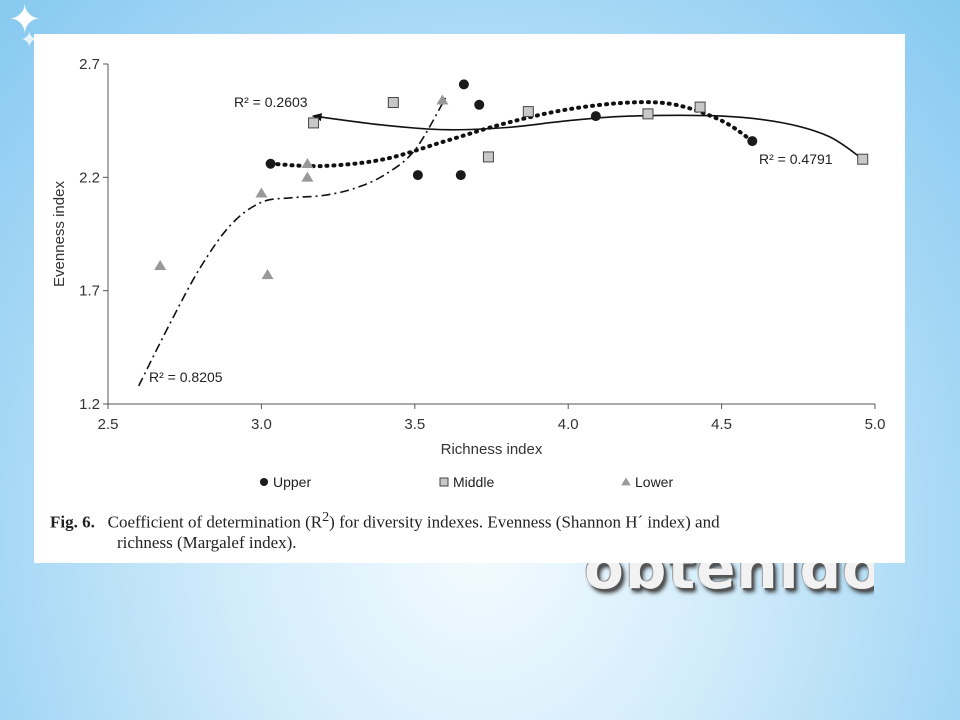 The width and height of the screenshot is (960, 720). What do you see at coordinates (59, 234) in the screenshot?
I see `y-axis-title: Evenness index` at bounding box center [59, 234].